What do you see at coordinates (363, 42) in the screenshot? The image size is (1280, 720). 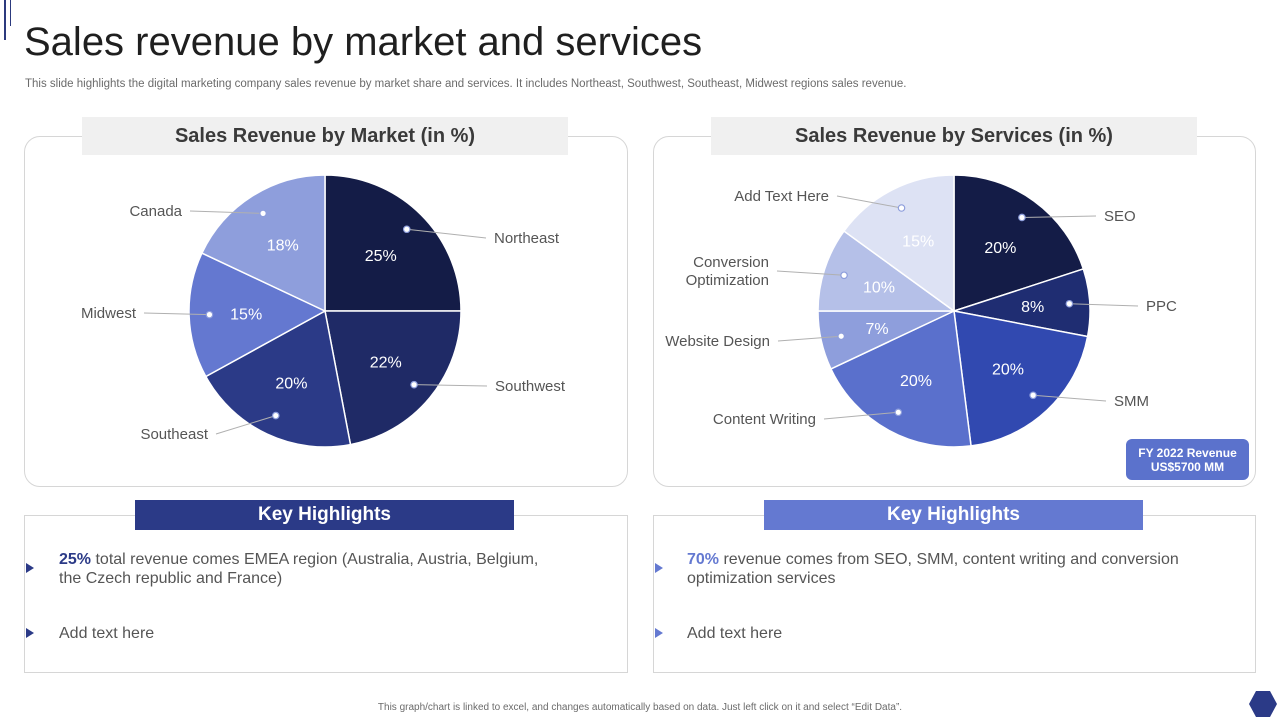 I see `page-title: Sales revenue by market and services` at bounding box center [363, 42].